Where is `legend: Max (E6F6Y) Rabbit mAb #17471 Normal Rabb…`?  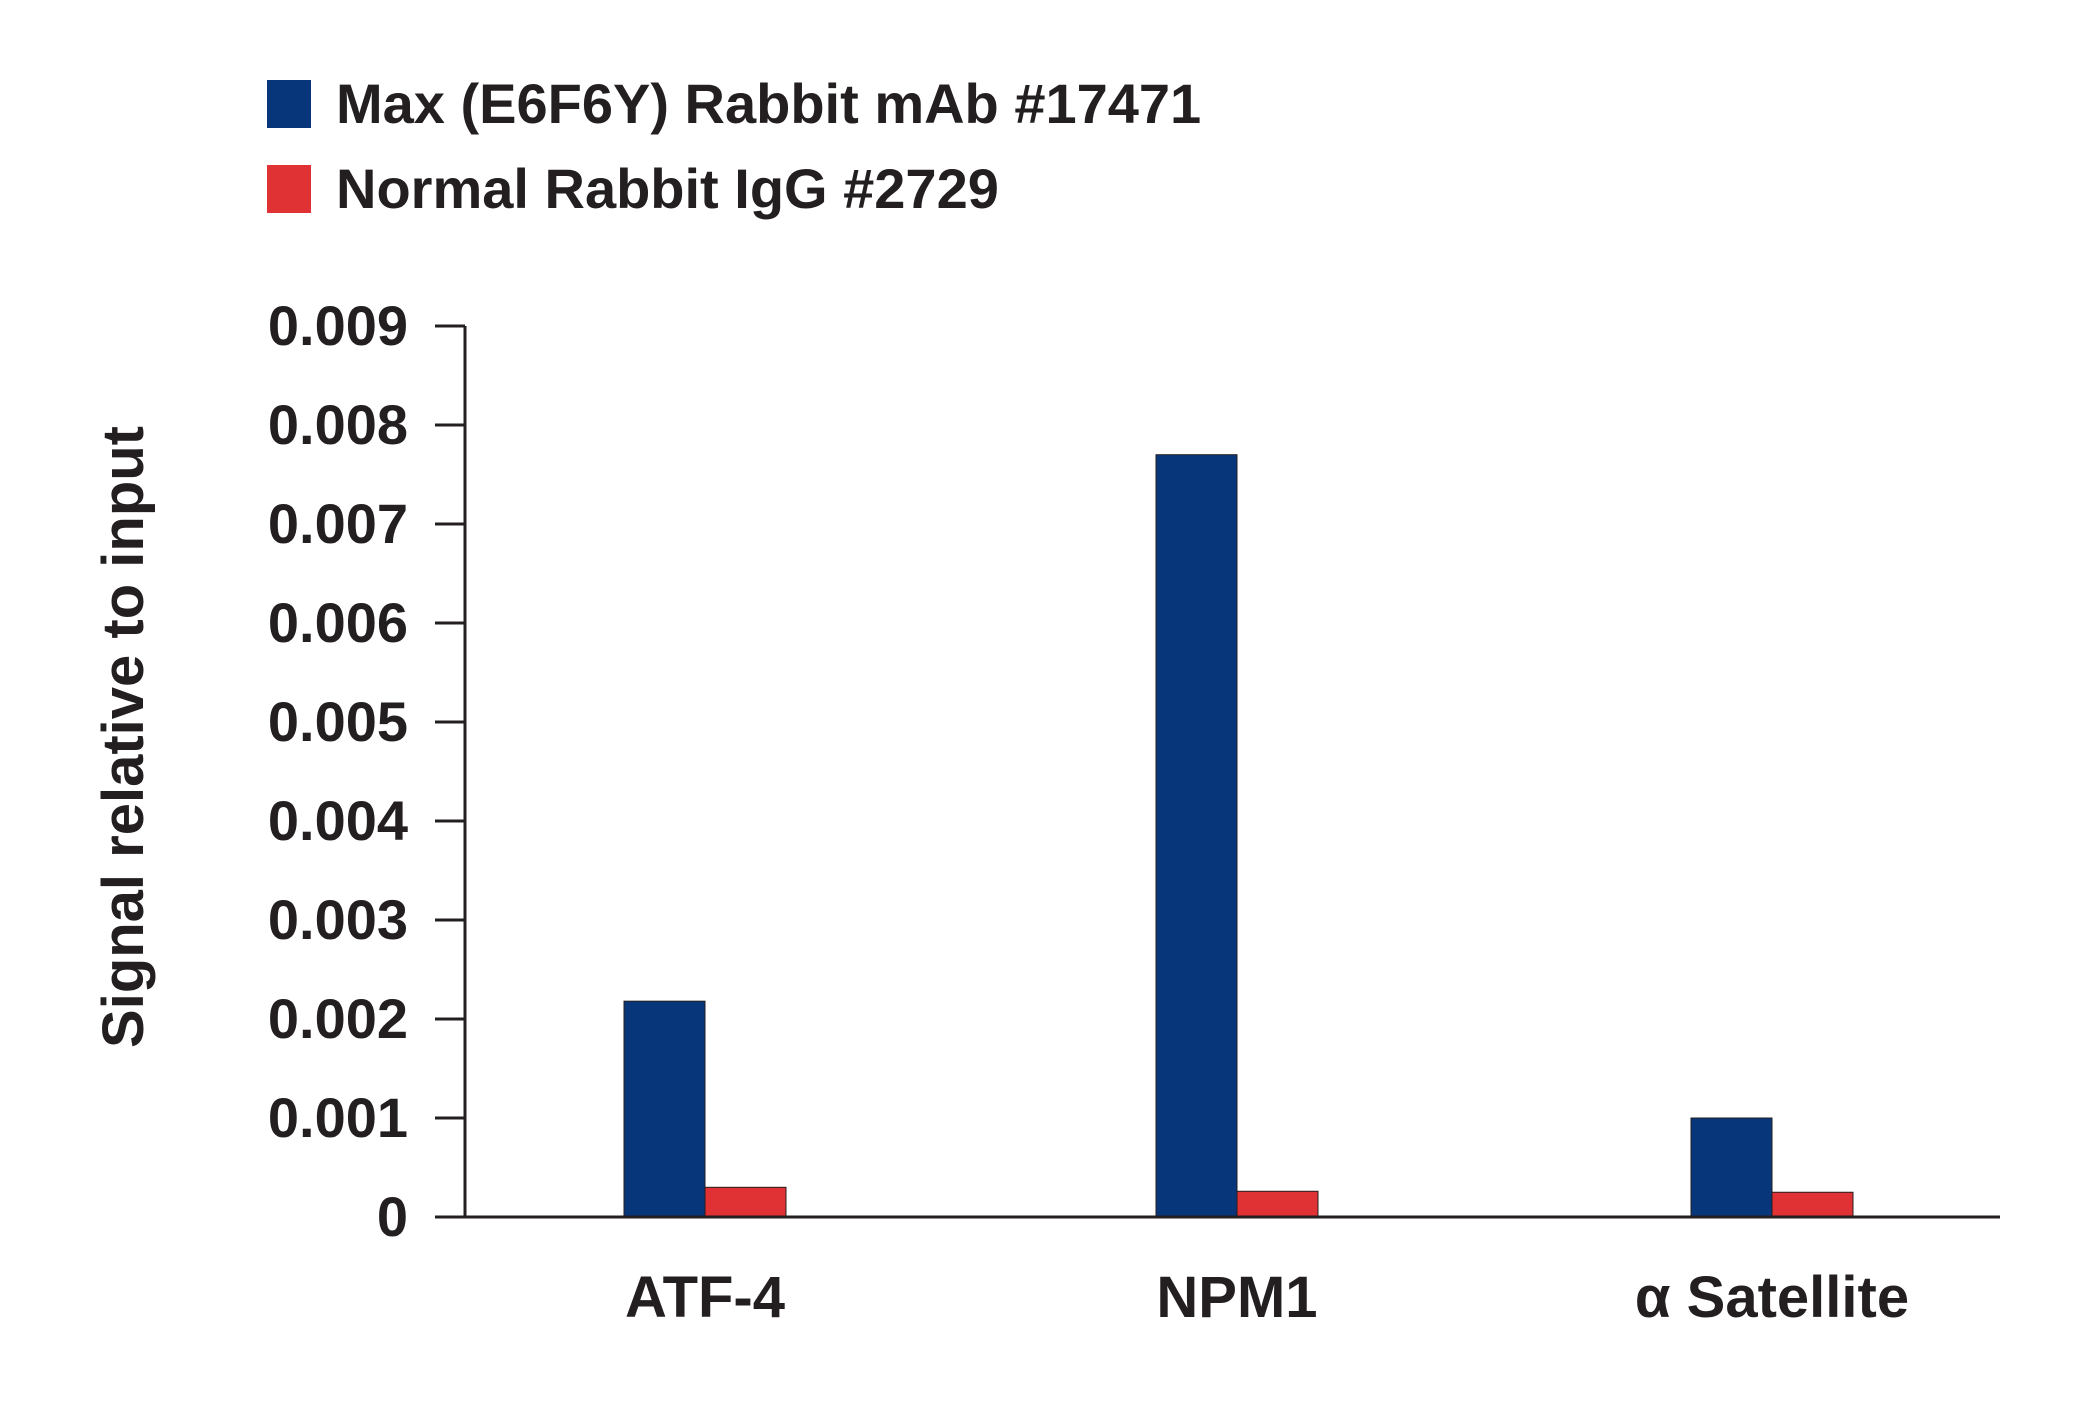
legend: Max (E6F6Y) Rabbit mAb #17471 Normal Rabb… is located at coordinates (734, 146).